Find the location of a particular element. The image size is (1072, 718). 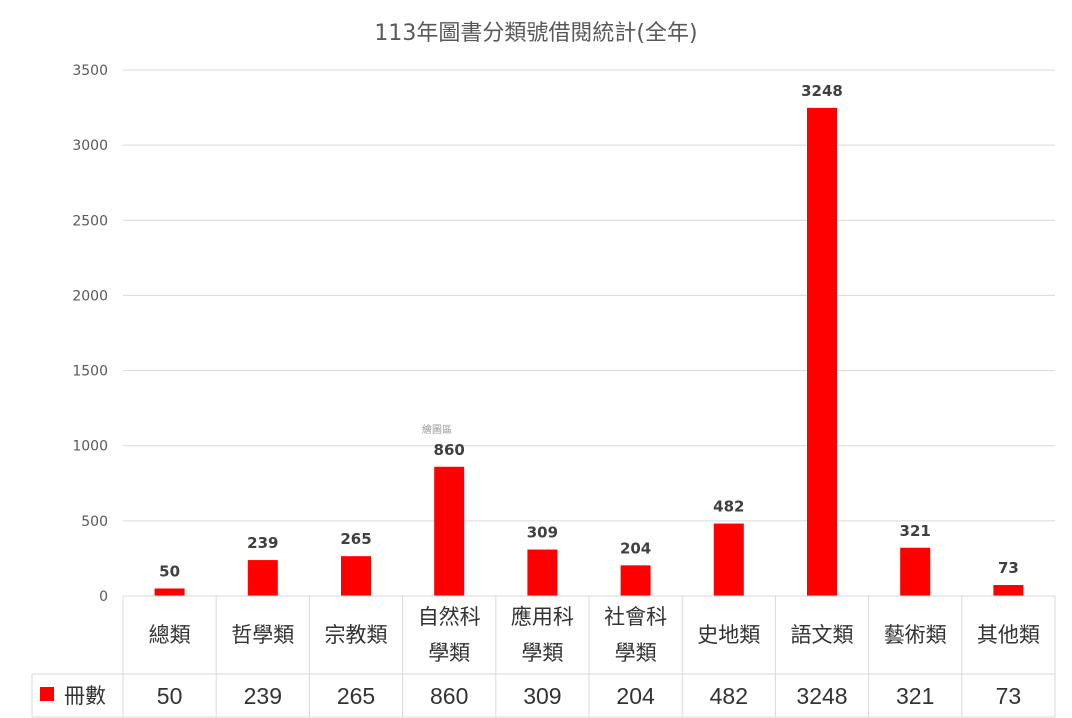

data-label: 482 is located at coordinates (728, 507).